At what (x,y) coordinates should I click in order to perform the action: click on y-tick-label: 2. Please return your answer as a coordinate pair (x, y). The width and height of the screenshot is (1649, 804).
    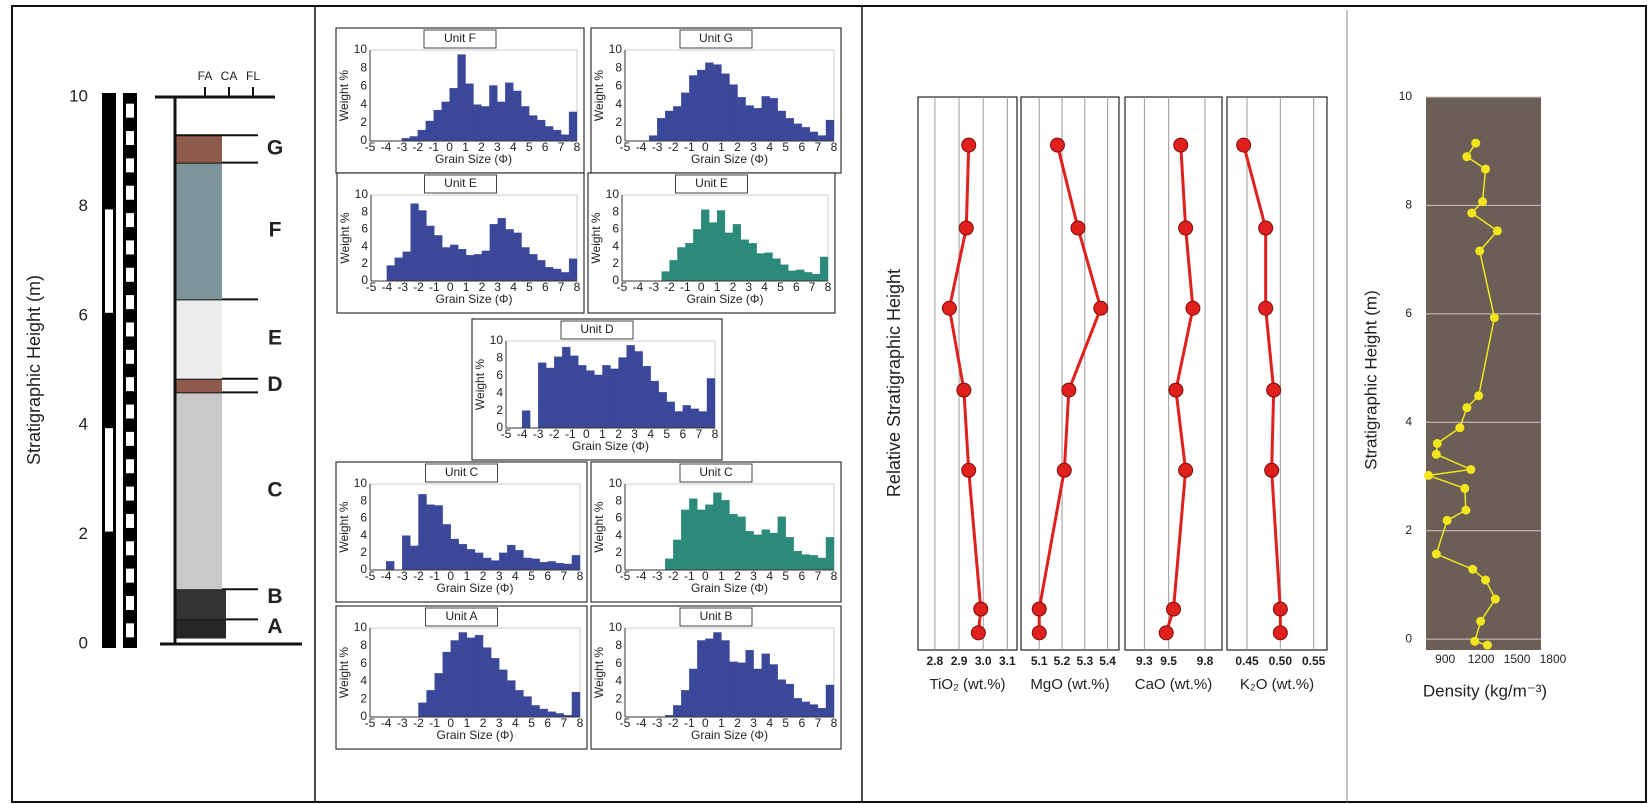
    Looking at the image, I should click on (499, 410).